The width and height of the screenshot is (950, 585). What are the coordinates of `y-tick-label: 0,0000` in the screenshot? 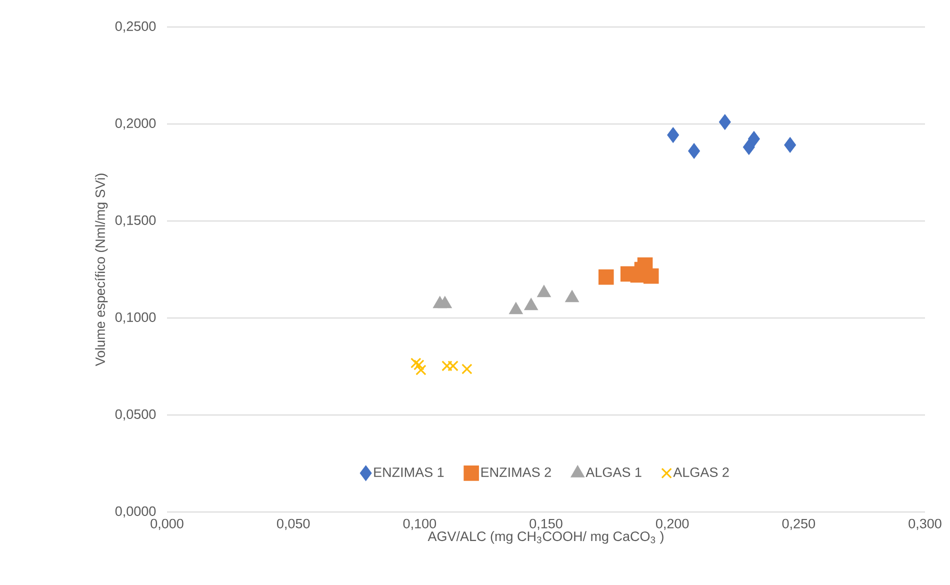 It's located at (135, 512).